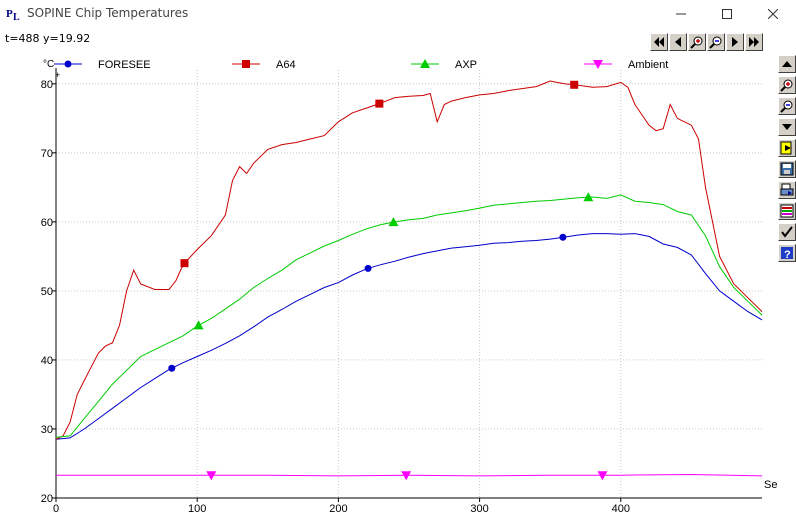 This screenshot has width=796, height=518. I want to click on close-icon, so click(773, 14).